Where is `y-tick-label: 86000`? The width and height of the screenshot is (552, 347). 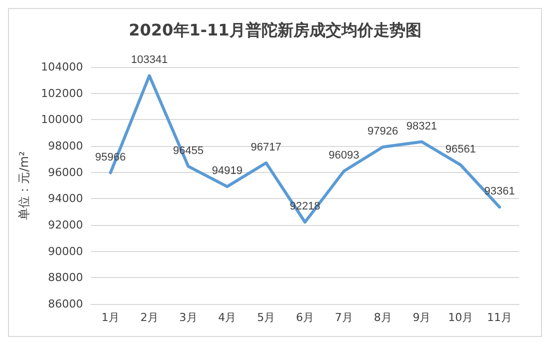
y-tick-label: 86000 is located at coordinates (65, 304).